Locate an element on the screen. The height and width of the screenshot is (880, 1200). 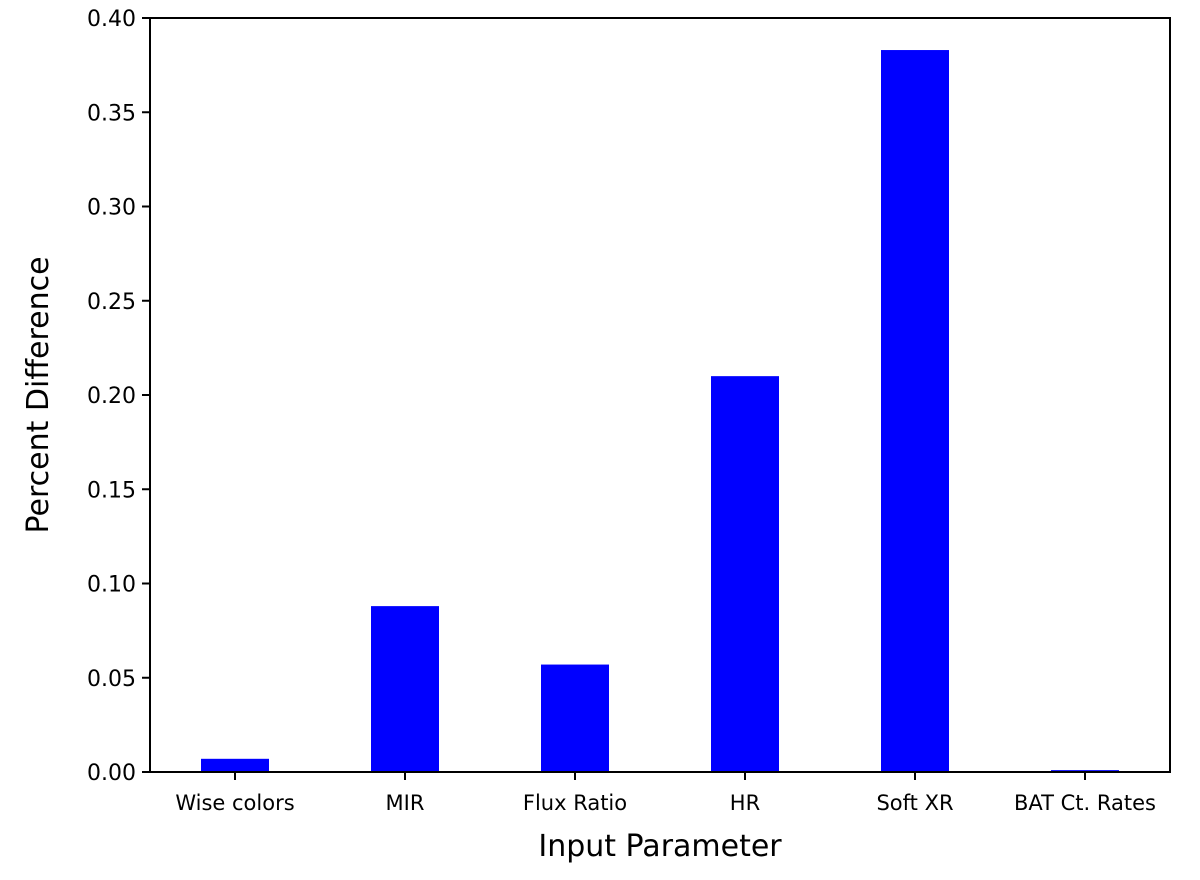
x-tick-label: Flux Ratio is located at coordinates (575, 803).